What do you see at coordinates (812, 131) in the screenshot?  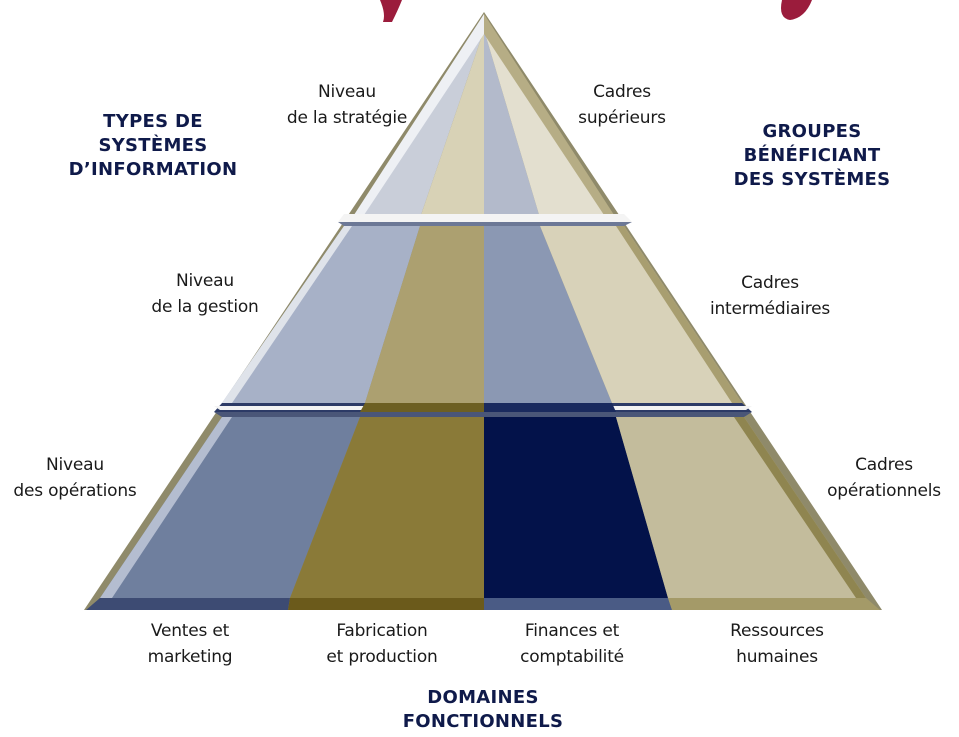 I see `header-beneficiary-groups-line-1: GROUPES` at bounding box center [812, 131].